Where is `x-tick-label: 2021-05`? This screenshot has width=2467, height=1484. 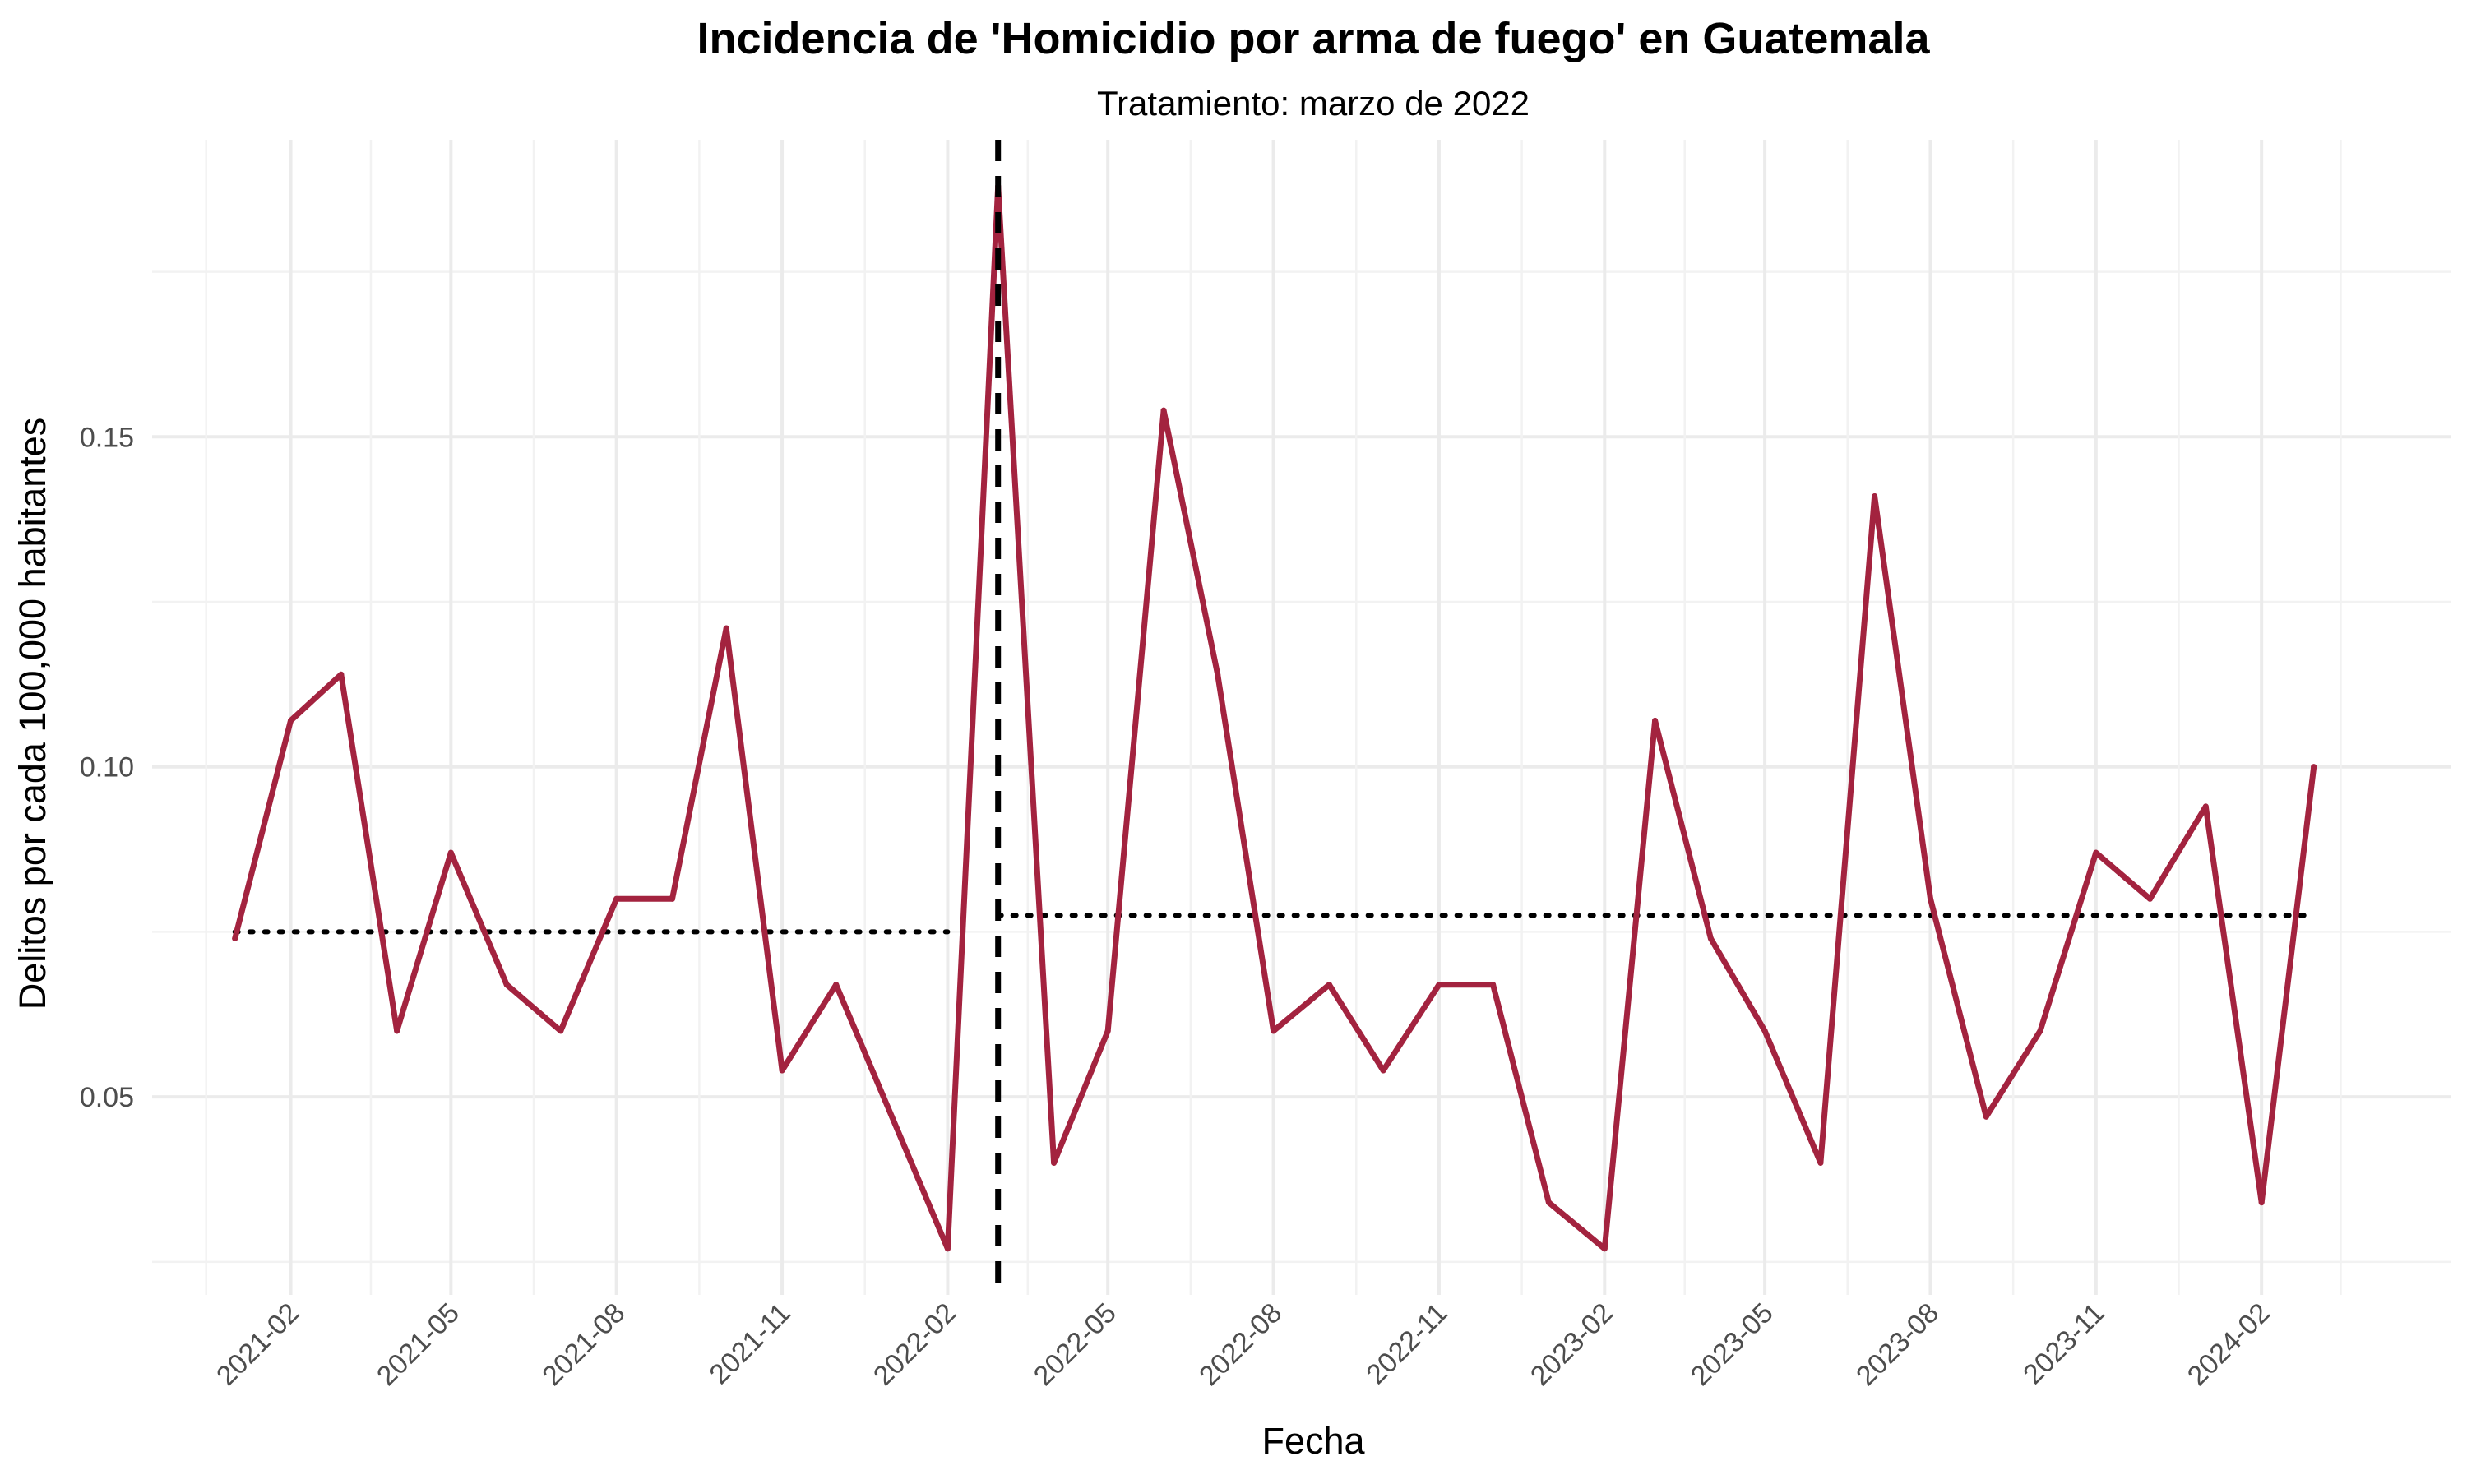 x-tick-label: 2021-05 is located at coordinates (418, 1344).